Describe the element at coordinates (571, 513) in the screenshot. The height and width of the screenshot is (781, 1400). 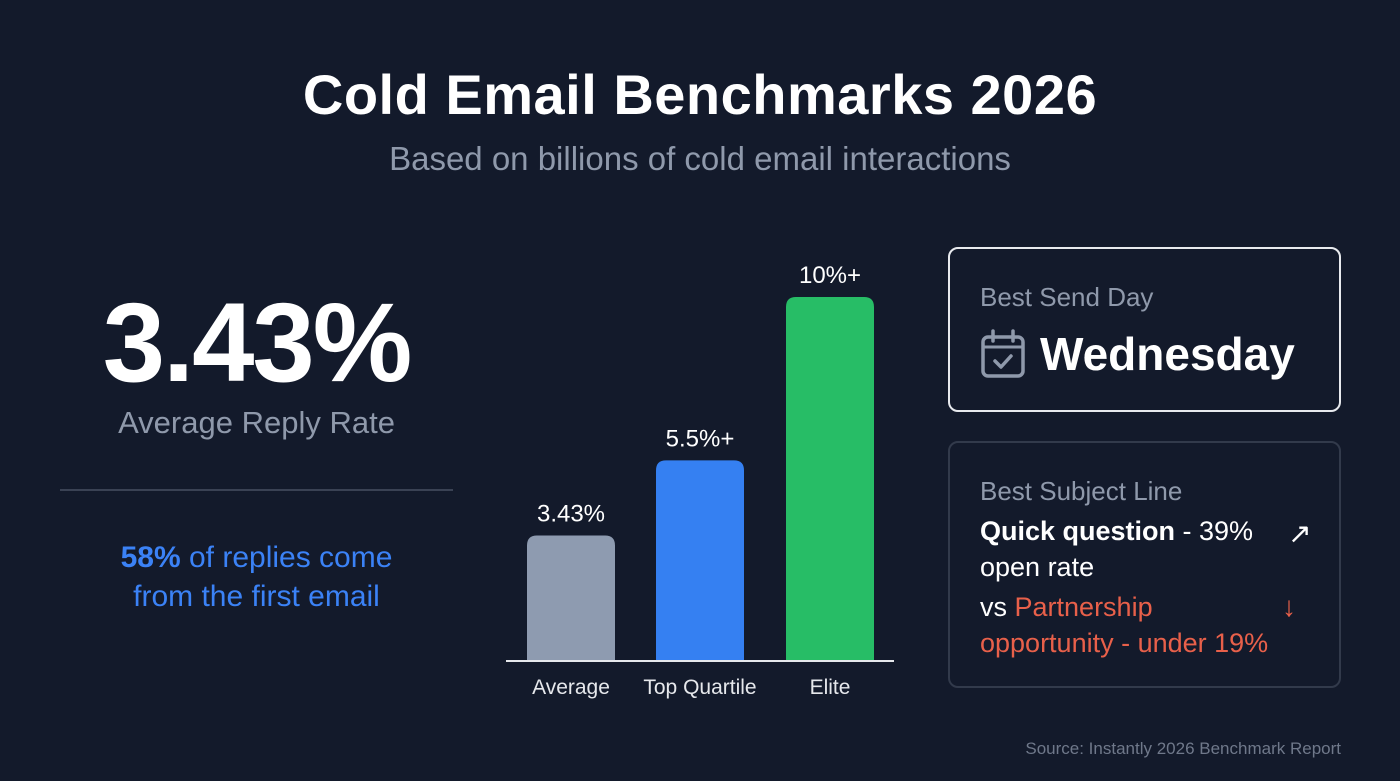
I see `bar-value-label: 3.43%` at that location.